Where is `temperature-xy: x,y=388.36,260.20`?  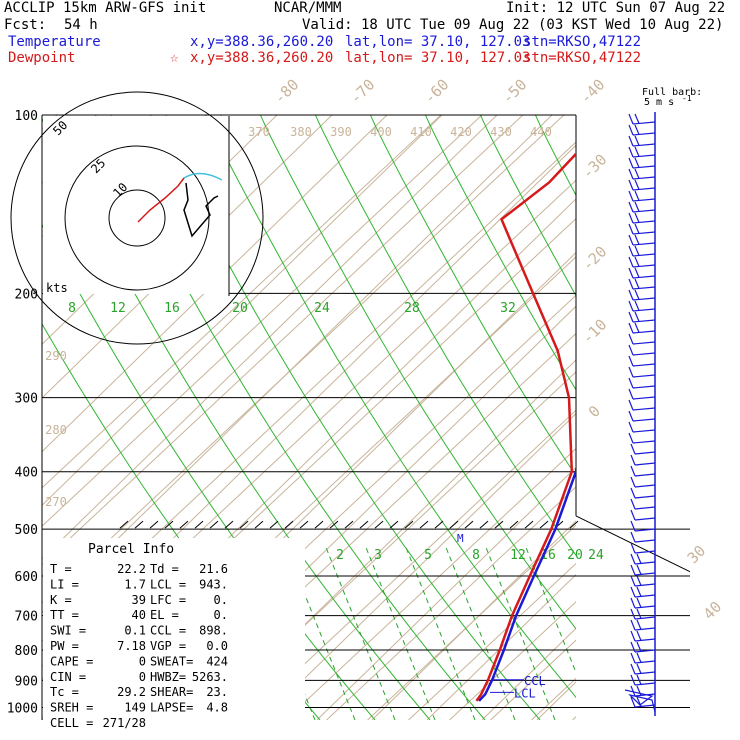 temperature-xy: x,y=388.36,260.20 is located at coordinates (262, 42).